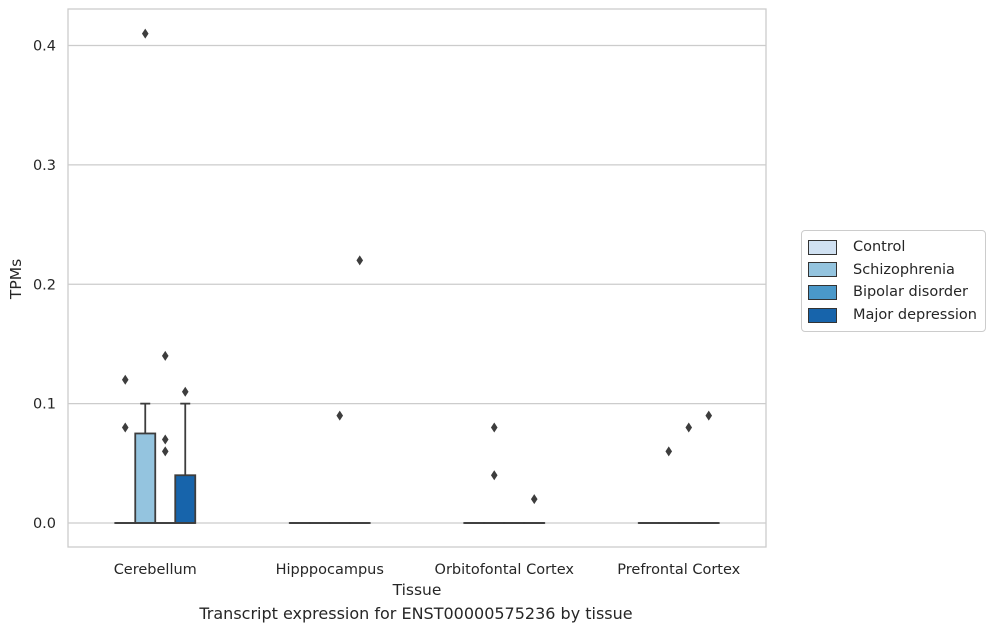  Describe the element at coordinates (44, 166) in the screenshot. I see `y-tick-label: 0.3` at that location.